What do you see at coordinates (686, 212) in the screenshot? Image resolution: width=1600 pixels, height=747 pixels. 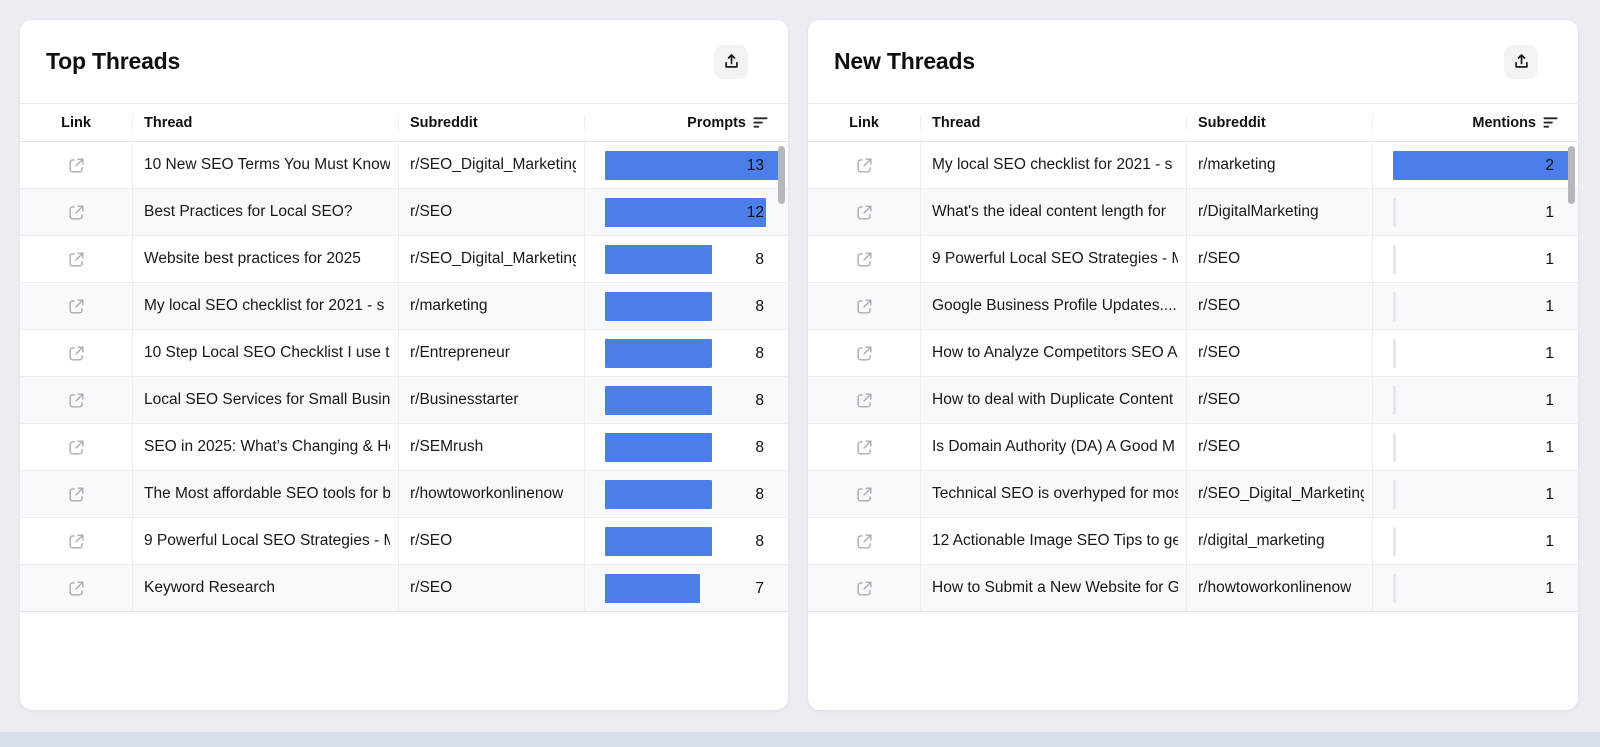 I see `value-cell: 12` at bounding box center [686, 212].